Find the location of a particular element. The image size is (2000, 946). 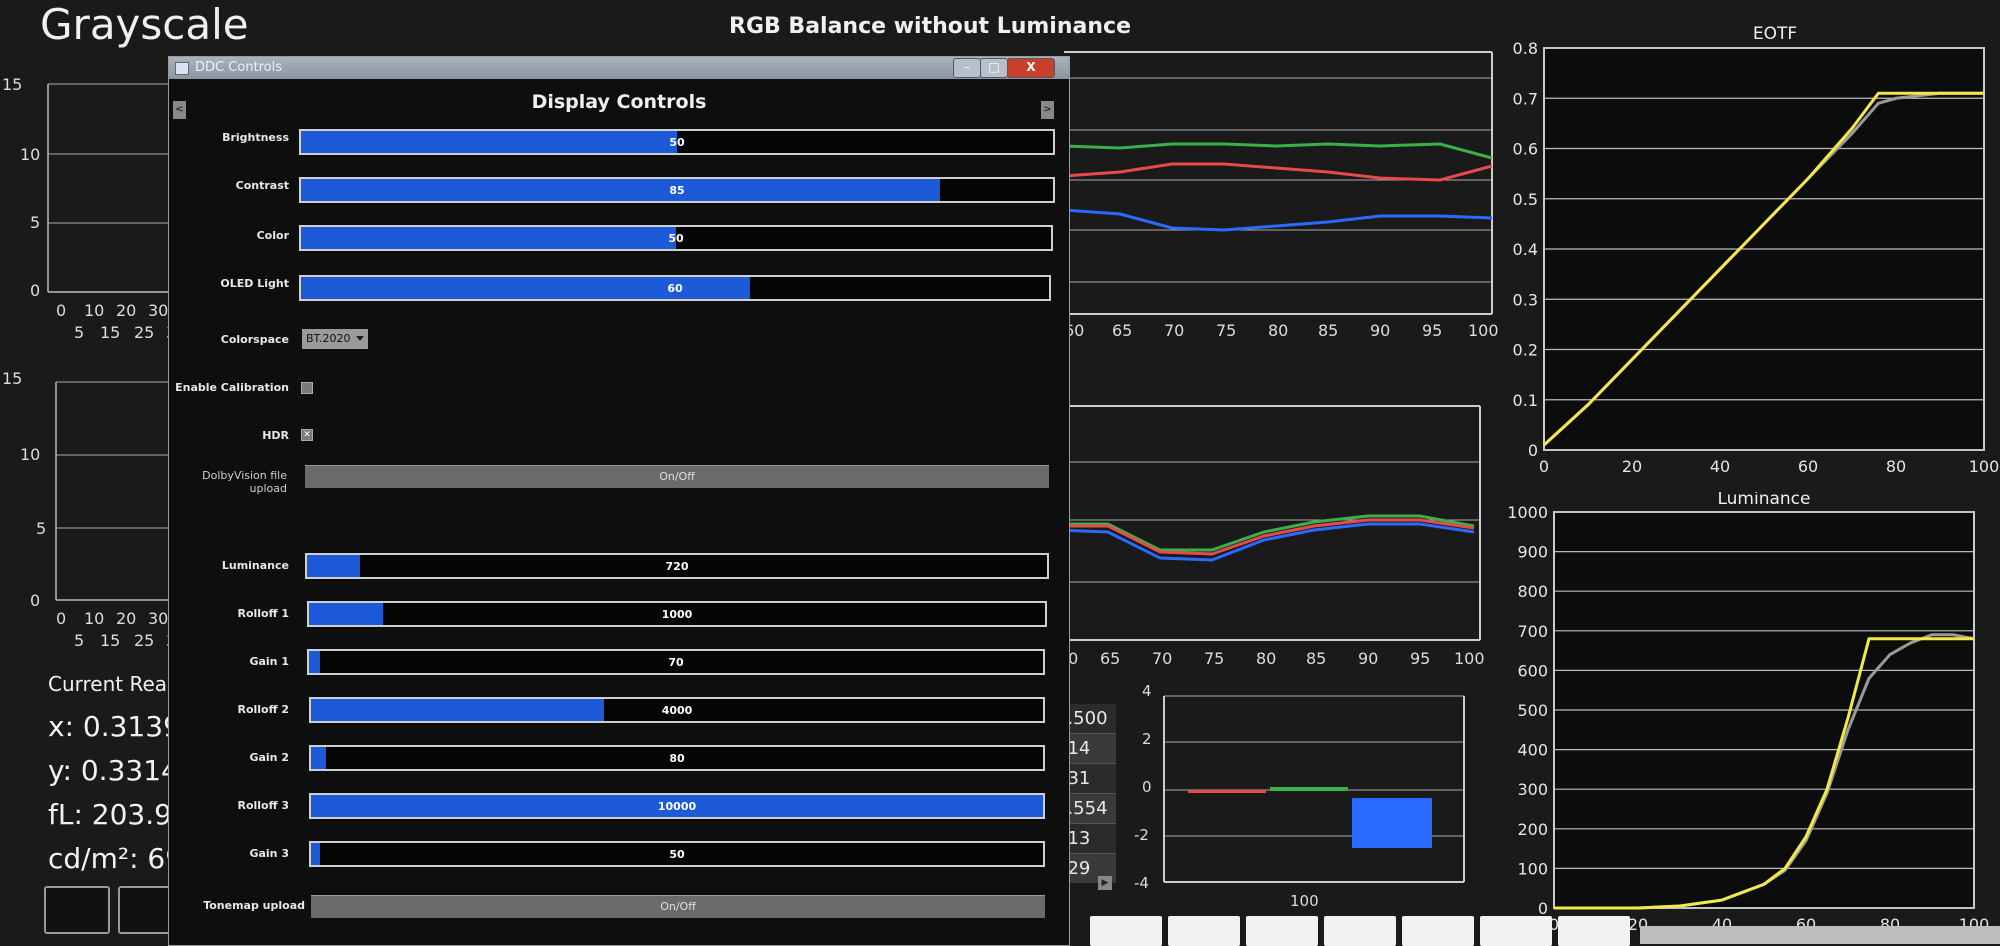

nav-right-button: > is located at coordinates (1047, 110).